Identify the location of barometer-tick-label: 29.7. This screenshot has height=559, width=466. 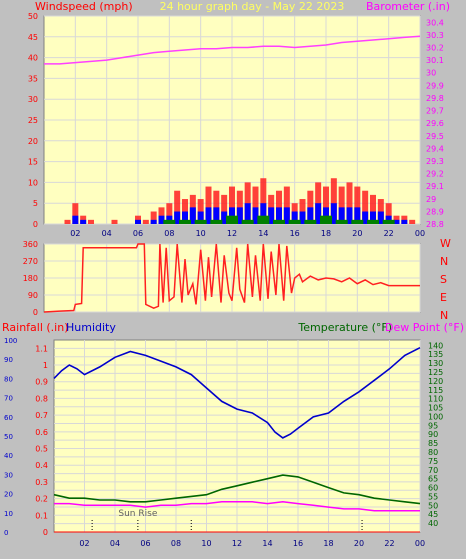
(435, 111).